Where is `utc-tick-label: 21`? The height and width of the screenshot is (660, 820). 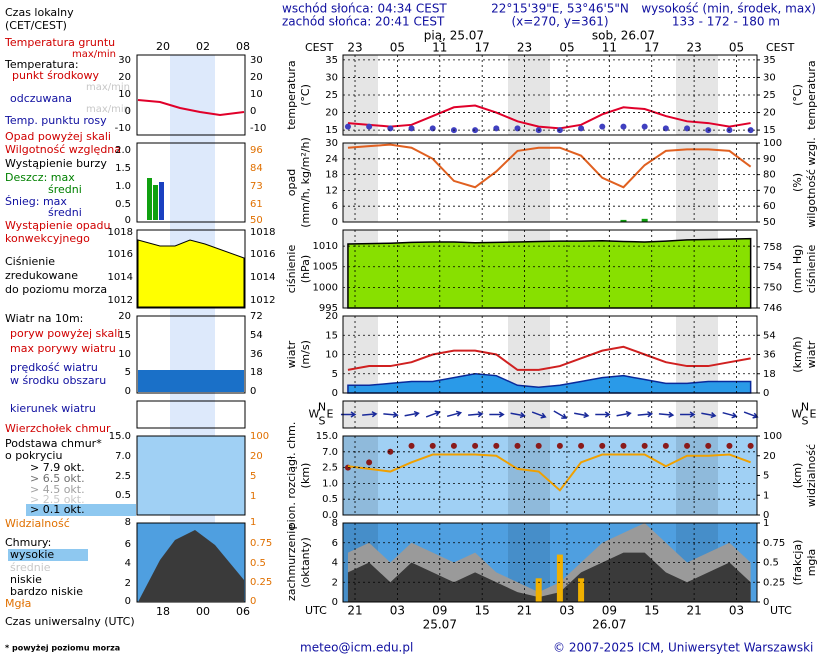 utc-tick-label: 21 is located at coordinates (524, 611).